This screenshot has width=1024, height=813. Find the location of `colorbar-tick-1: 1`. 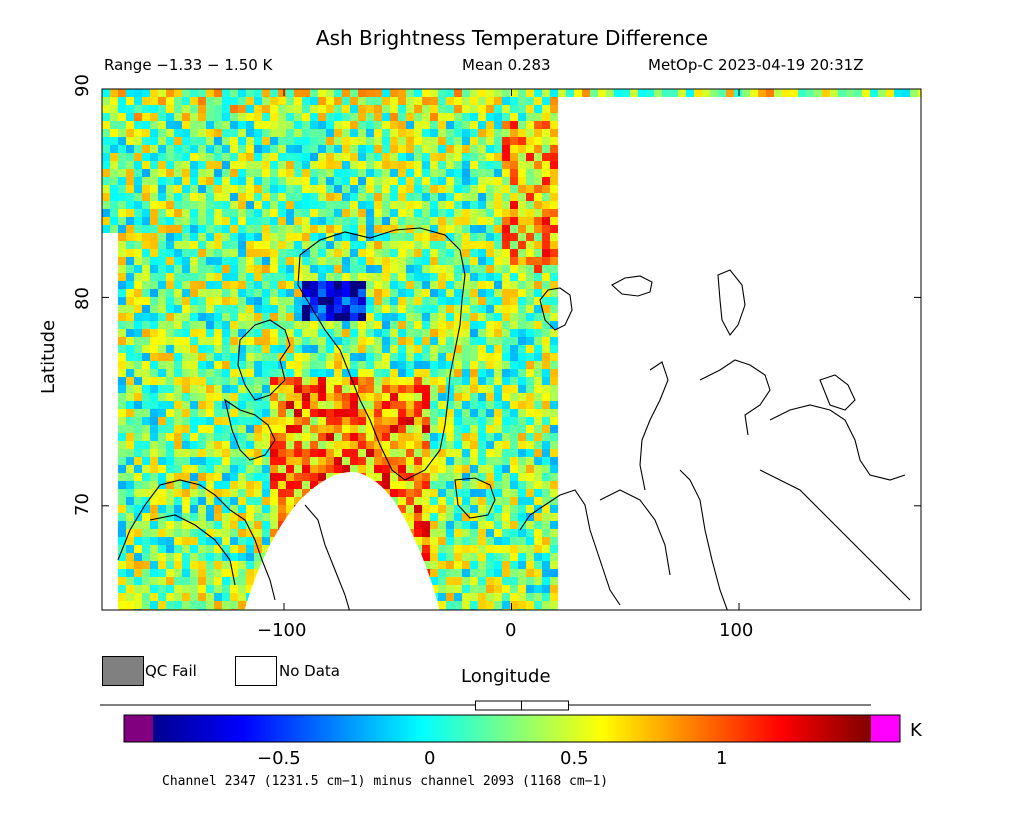

colorbar-tick-1: 1 is located at coordinates (722, 758).